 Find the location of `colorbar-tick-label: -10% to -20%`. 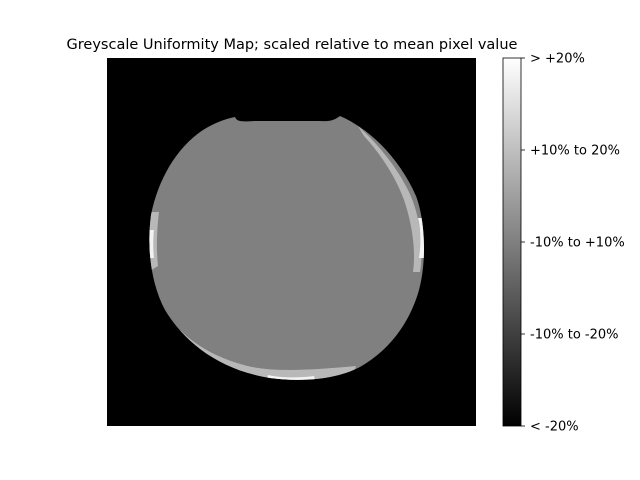

colorbar-tick-label: -10% to -20% is located at coordinates (574, 335).